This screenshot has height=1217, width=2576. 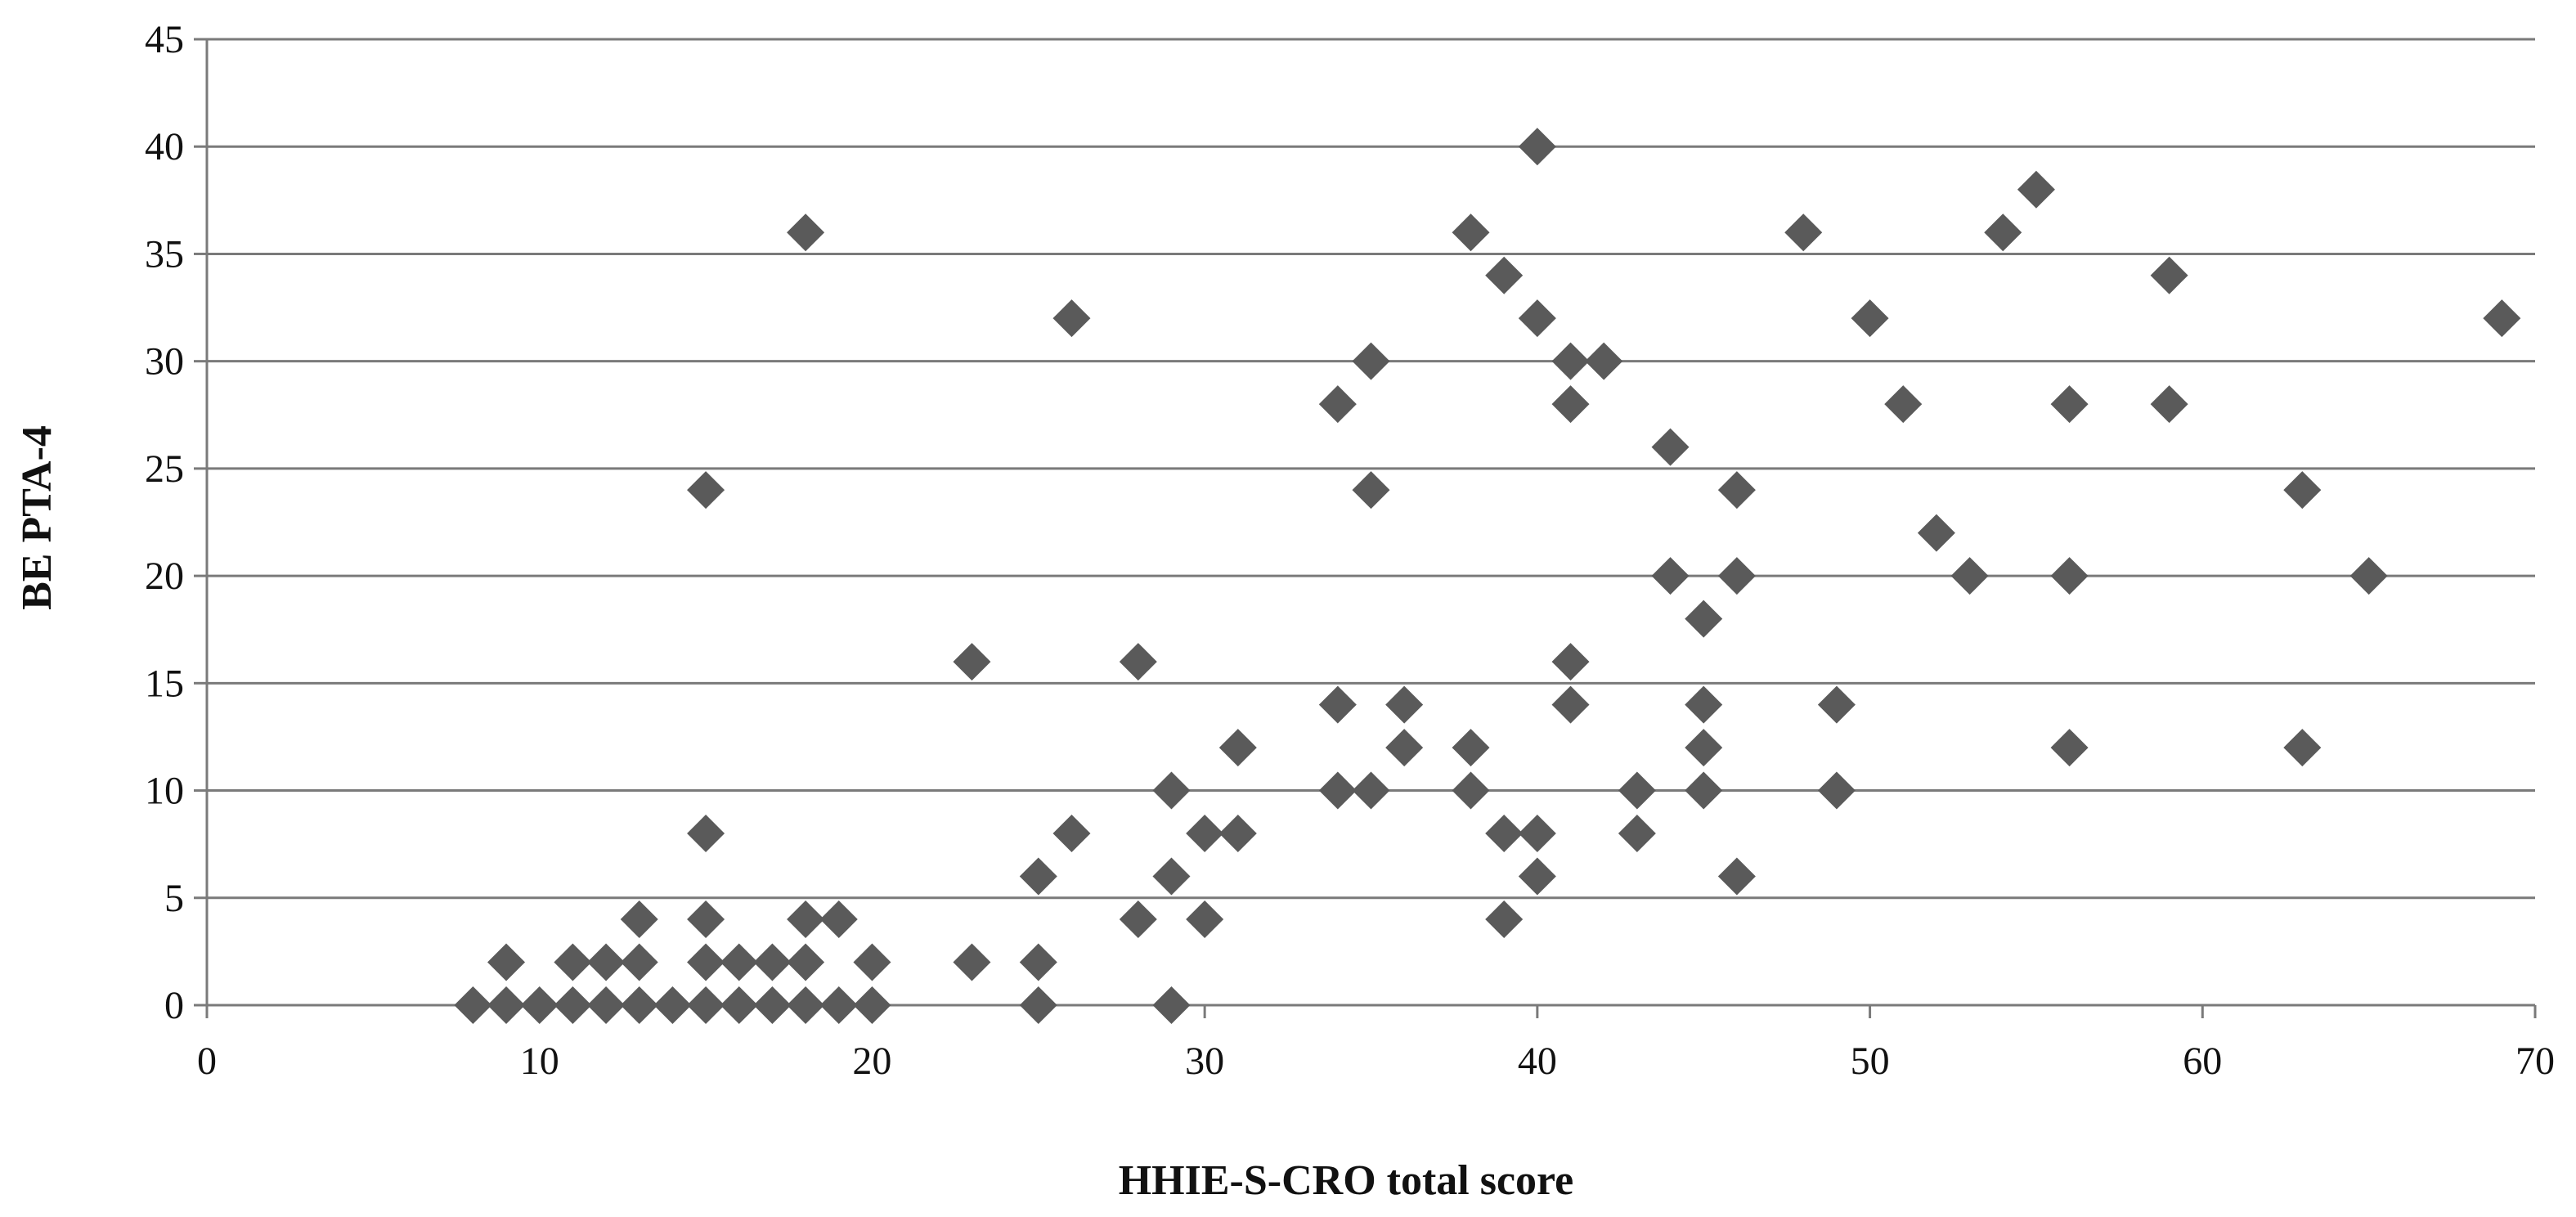 I want to click on x-tick-label: 50, so click(x=1871, y=1061).